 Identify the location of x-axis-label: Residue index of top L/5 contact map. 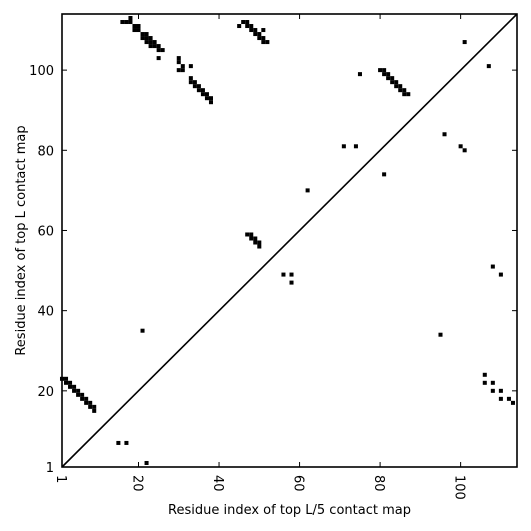
(289, 510).